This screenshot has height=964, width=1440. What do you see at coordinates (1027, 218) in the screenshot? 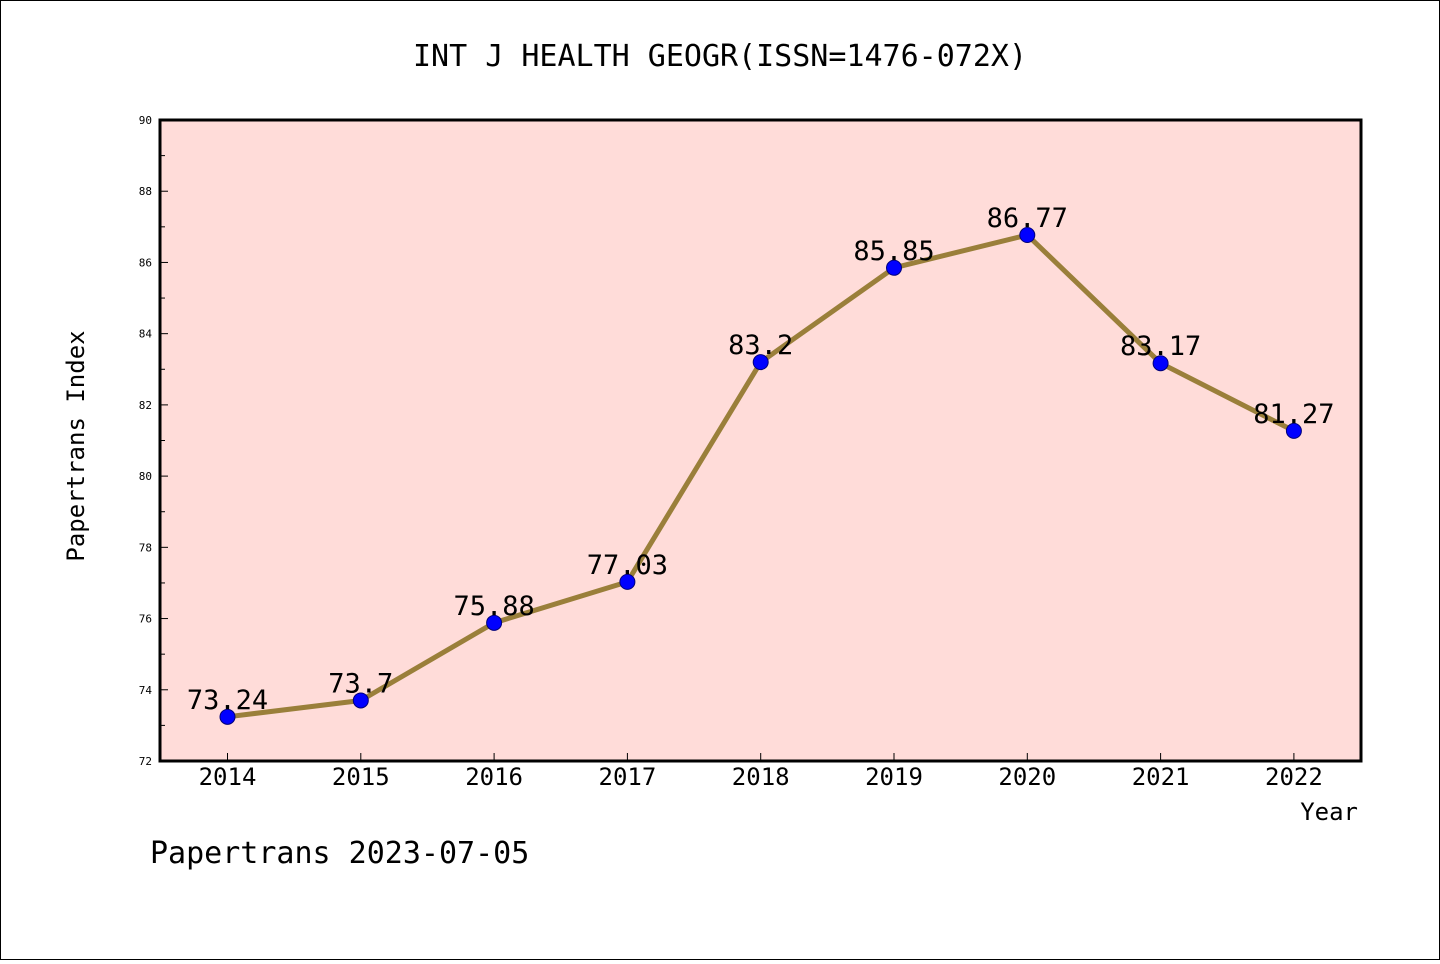
I see `data-label: 86.77` at bounding box center [1027, 218].